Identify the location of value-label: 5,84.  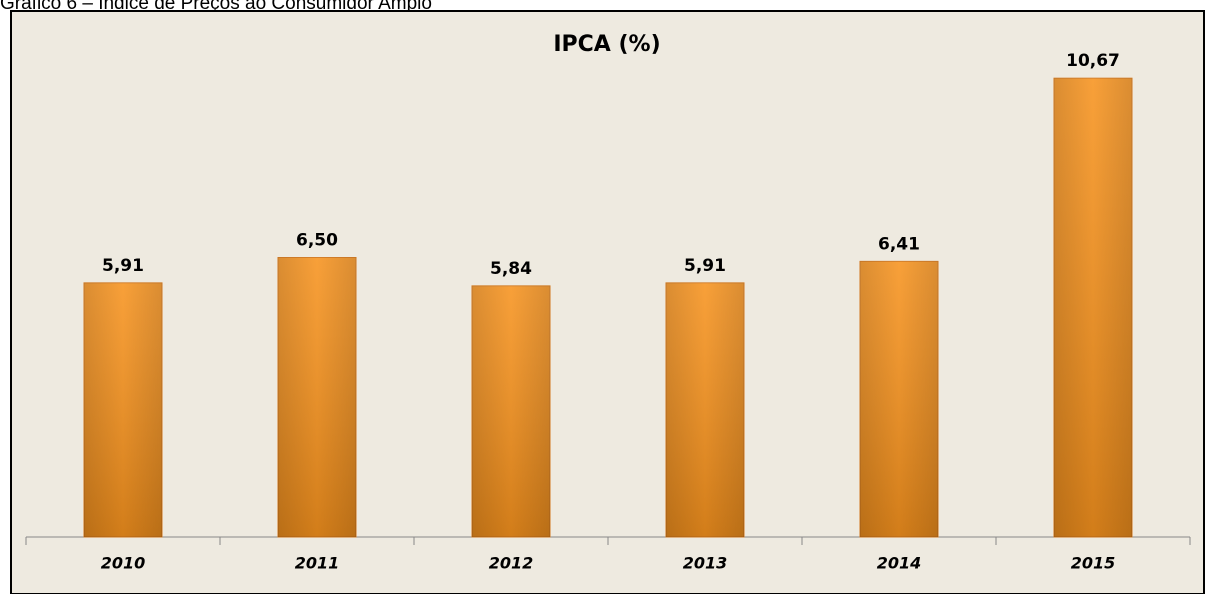
(511, 269).